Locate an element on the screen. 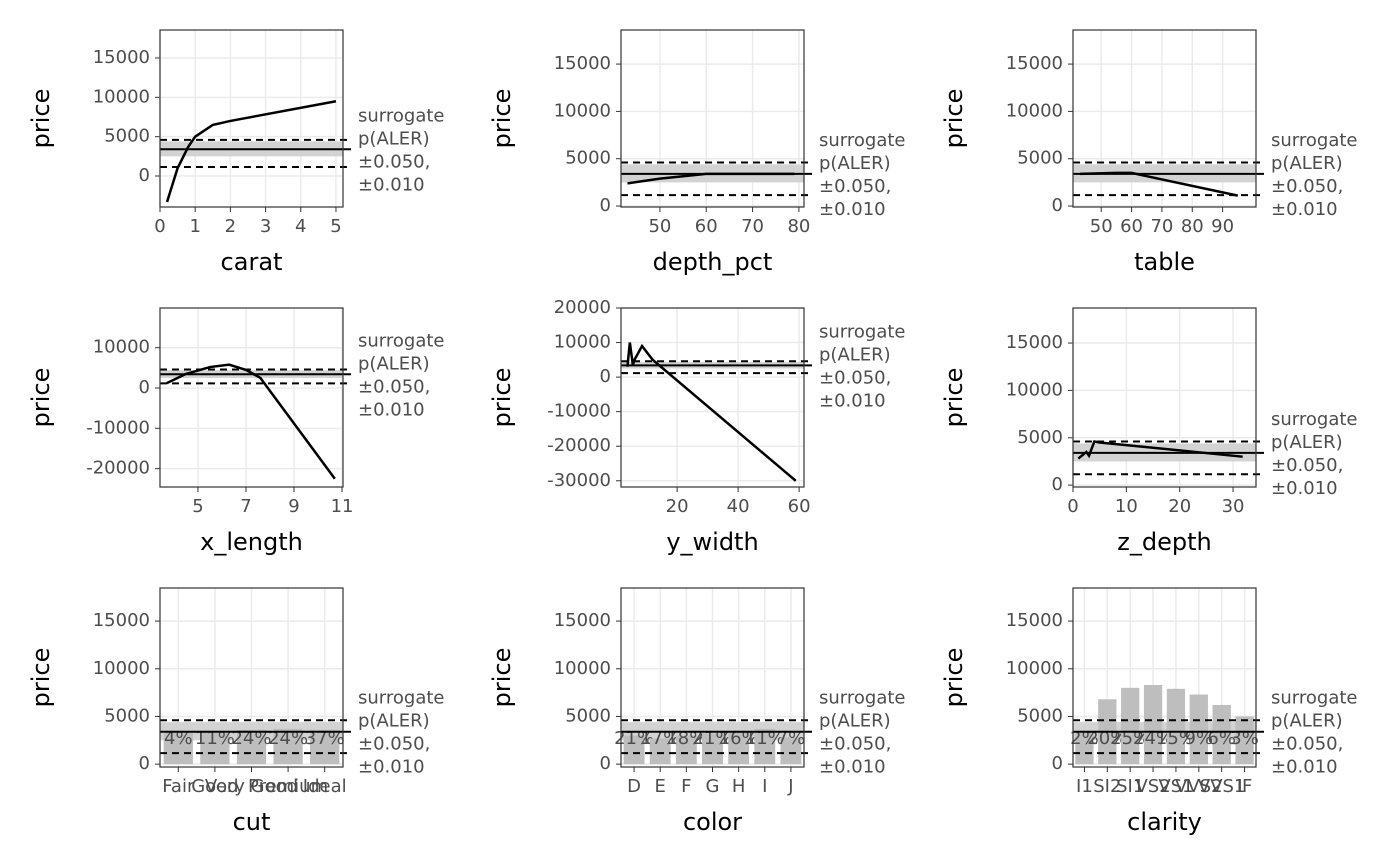 The width and height of the screenshot is (1400, 866). share-label: 11% is located at coordinates (215, 738).